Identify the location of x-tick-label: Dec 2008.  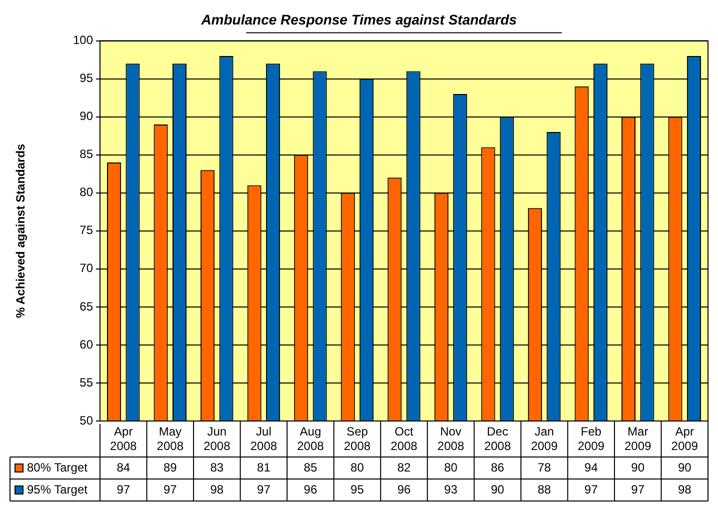
(498, 438).